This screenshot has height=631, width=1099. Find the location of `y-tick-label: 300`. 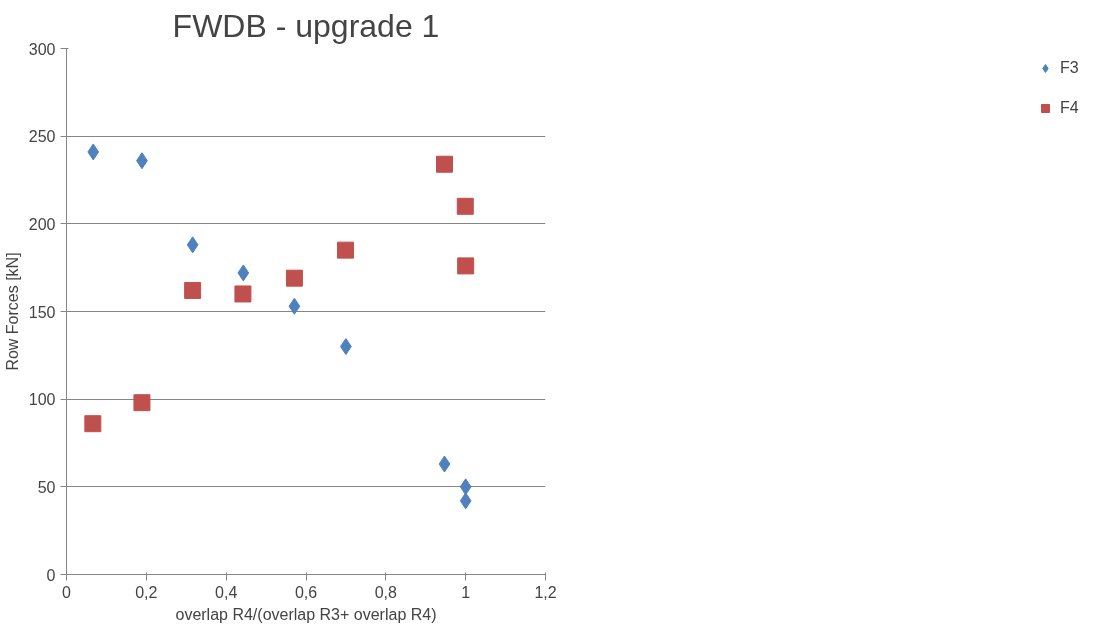

y-tick-label: 300 is located at coordinates (42, 49).